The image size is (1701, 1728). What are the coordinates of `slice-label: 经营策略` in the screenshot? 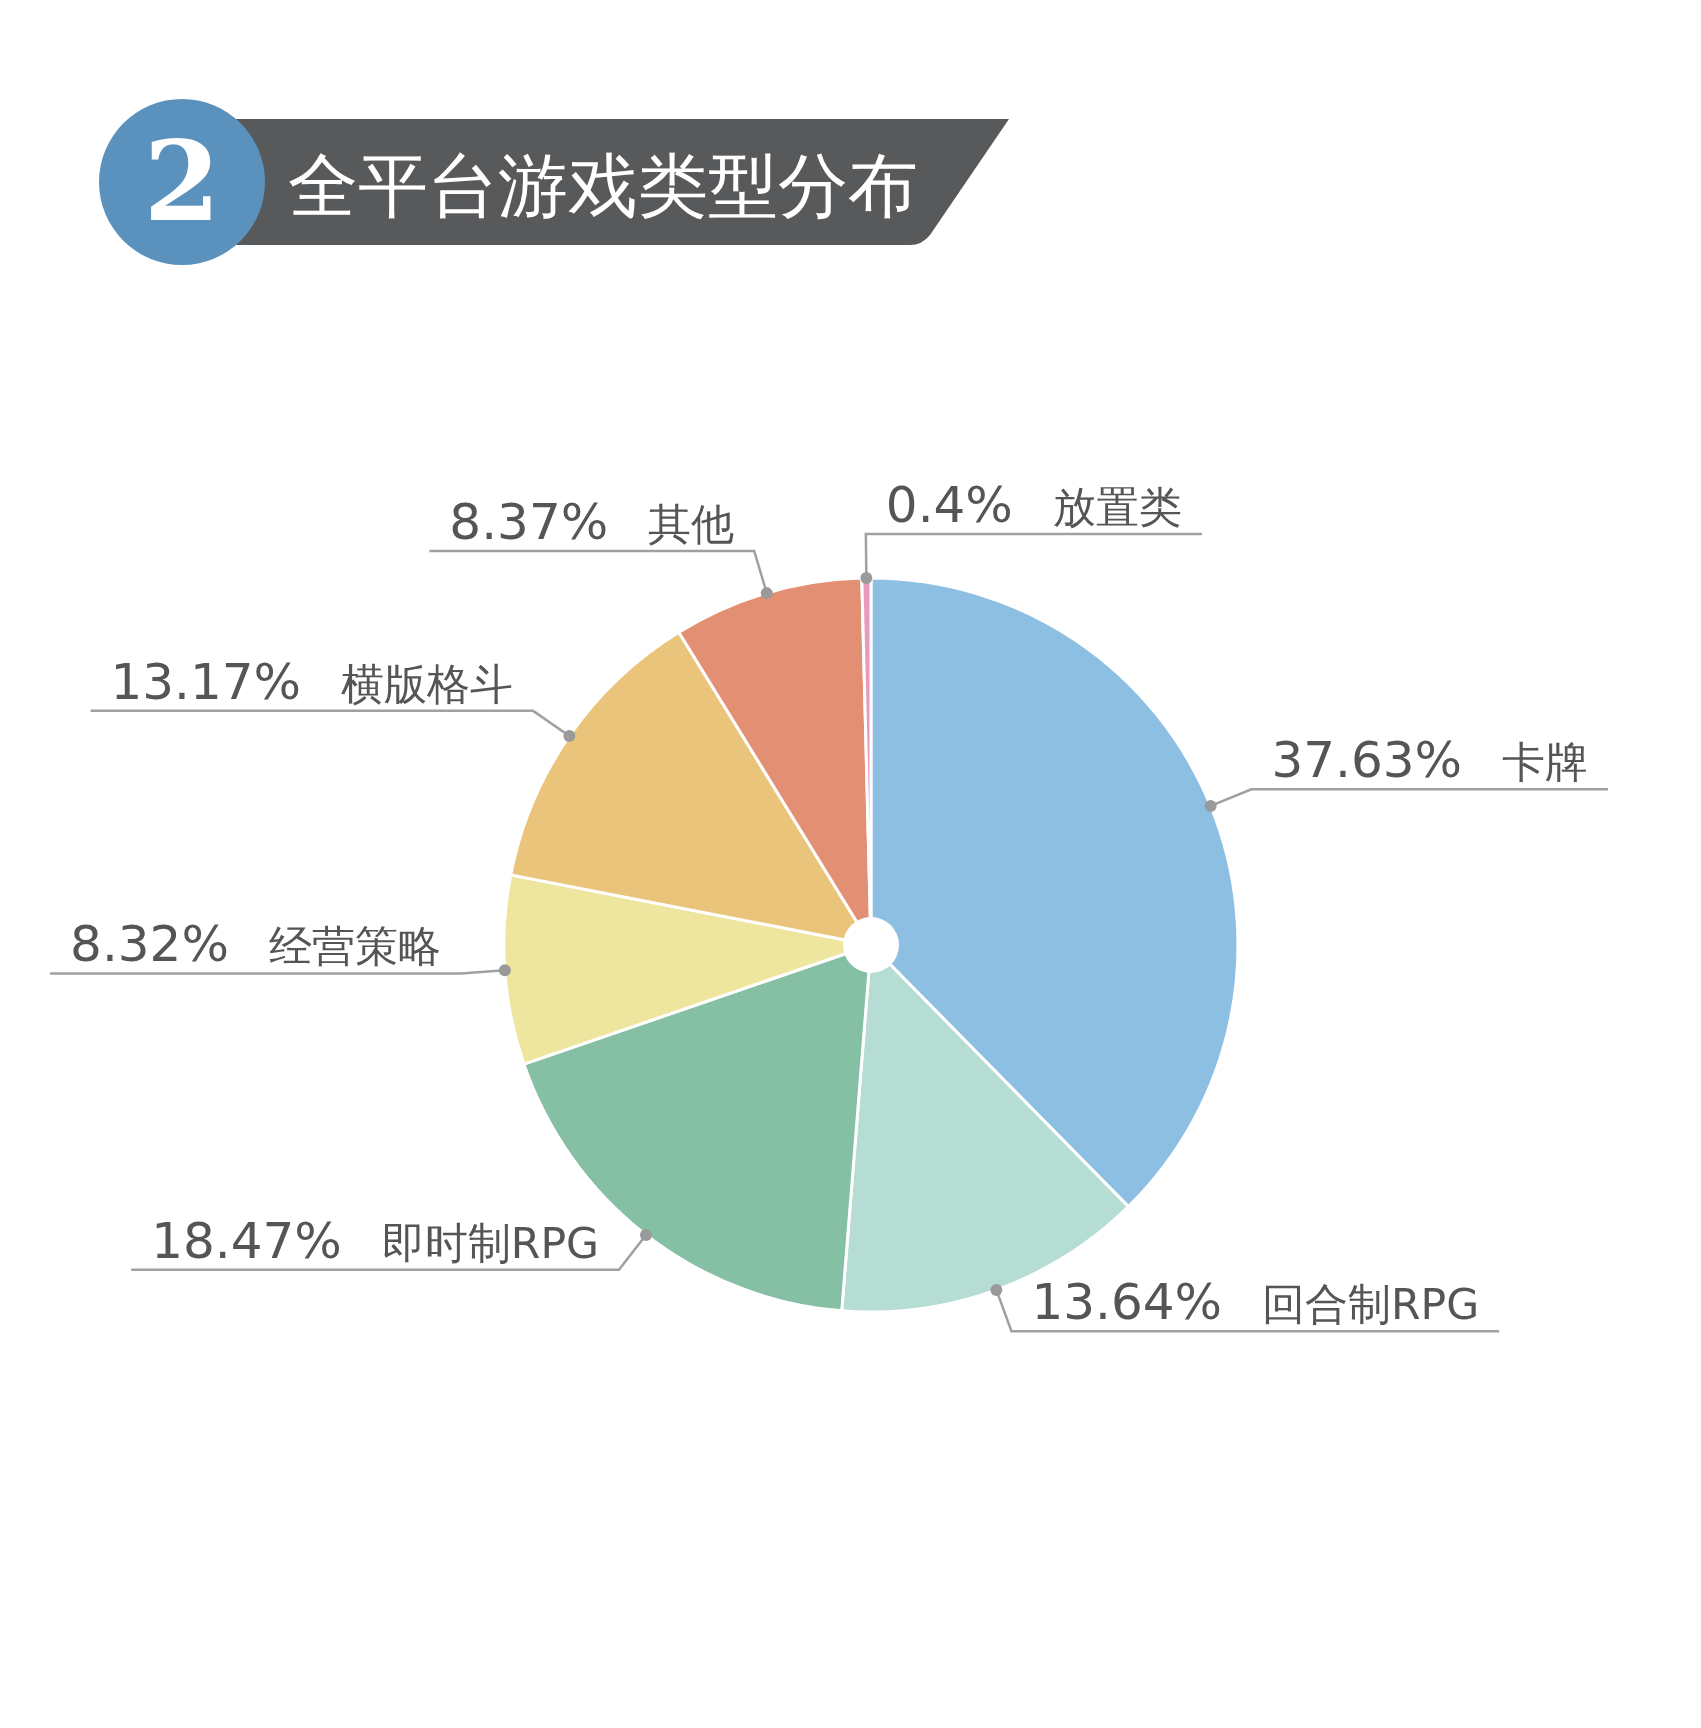 It's located at (354, 947).